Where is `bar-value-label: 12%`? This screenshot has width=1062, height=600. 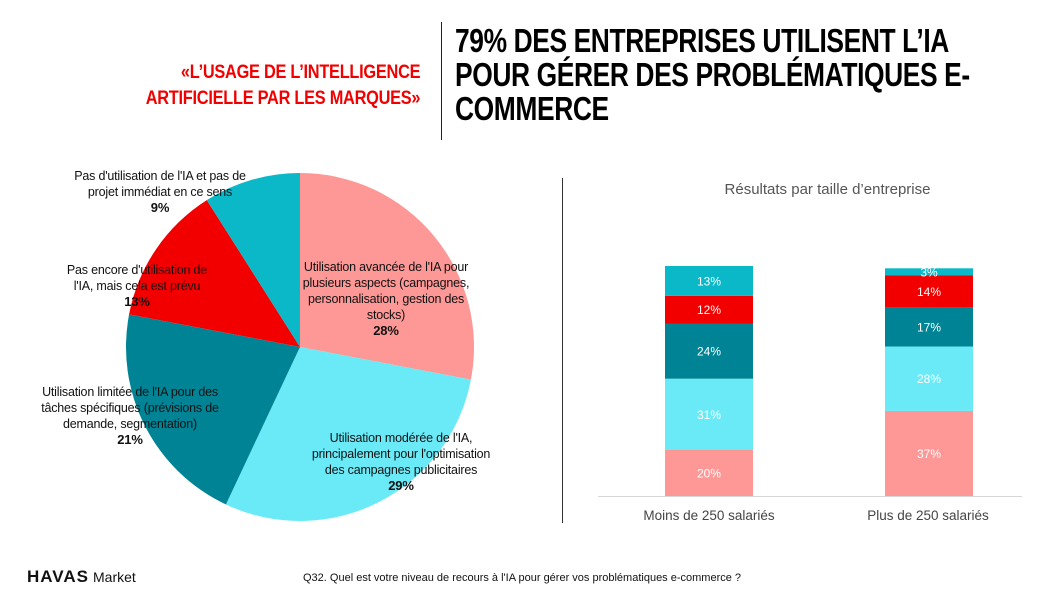
bar-value-label: 12% is located at coordinates (709, 310).